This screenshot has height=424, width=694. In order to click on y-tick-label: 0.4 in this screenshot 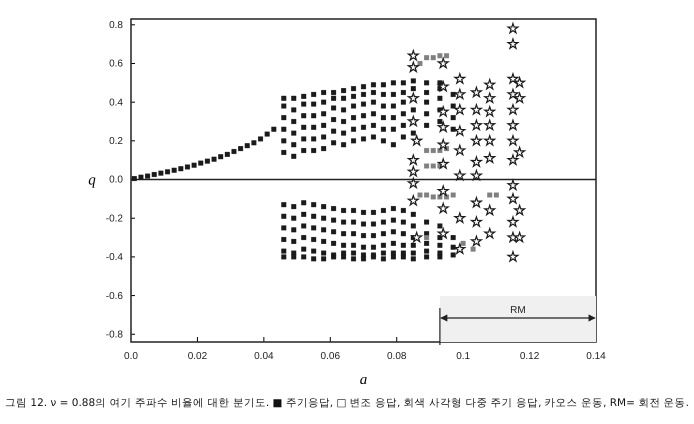, I will do `click(116, 102)`.